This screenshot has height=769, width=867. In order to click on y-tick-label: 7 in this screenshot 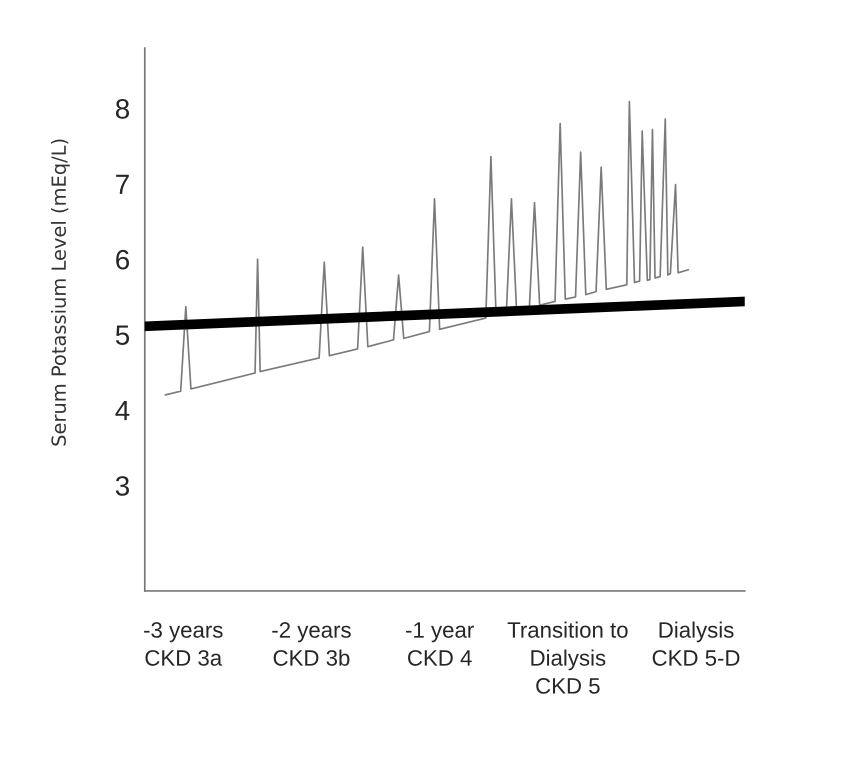, I will do `click(122, 184)`.